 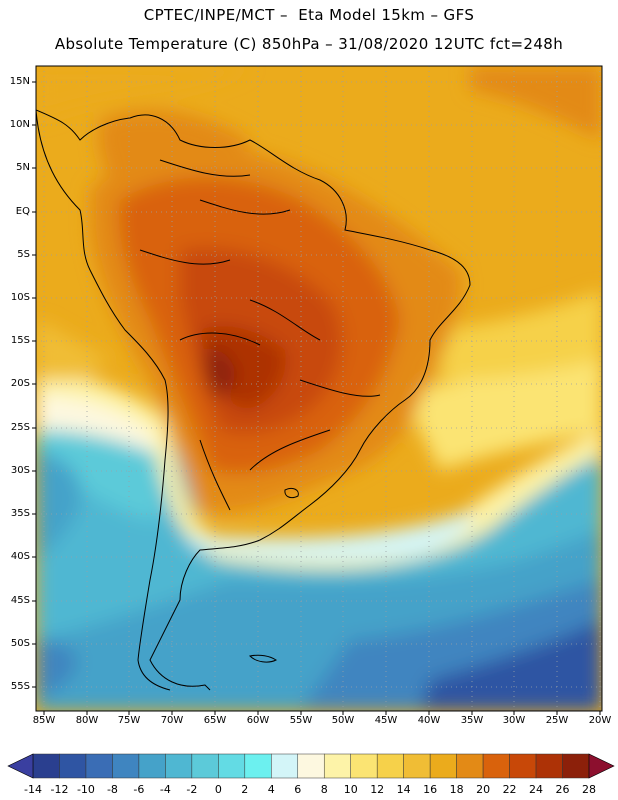 What do you see at coordinates (429, 720) in the screenshot?
I see `lon-label: 40W` at bounding box center [429, 720].